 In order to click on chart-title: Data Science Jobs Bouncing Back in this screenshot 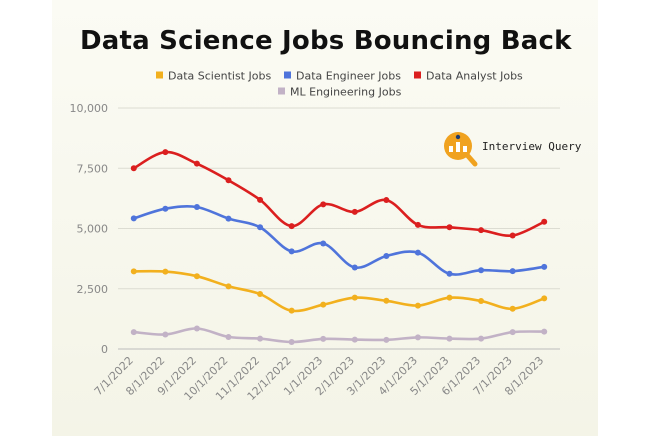, I will do `click(326, 41)`.